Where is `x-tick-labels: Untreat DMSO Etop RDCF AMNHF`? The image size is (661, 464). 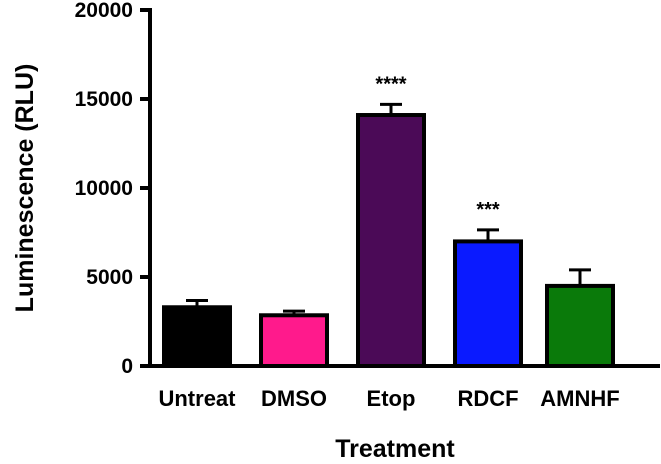 x-tick-labels: Untreat DMSO Etop RDCF AMNHF is located at coordinates (388, 398).